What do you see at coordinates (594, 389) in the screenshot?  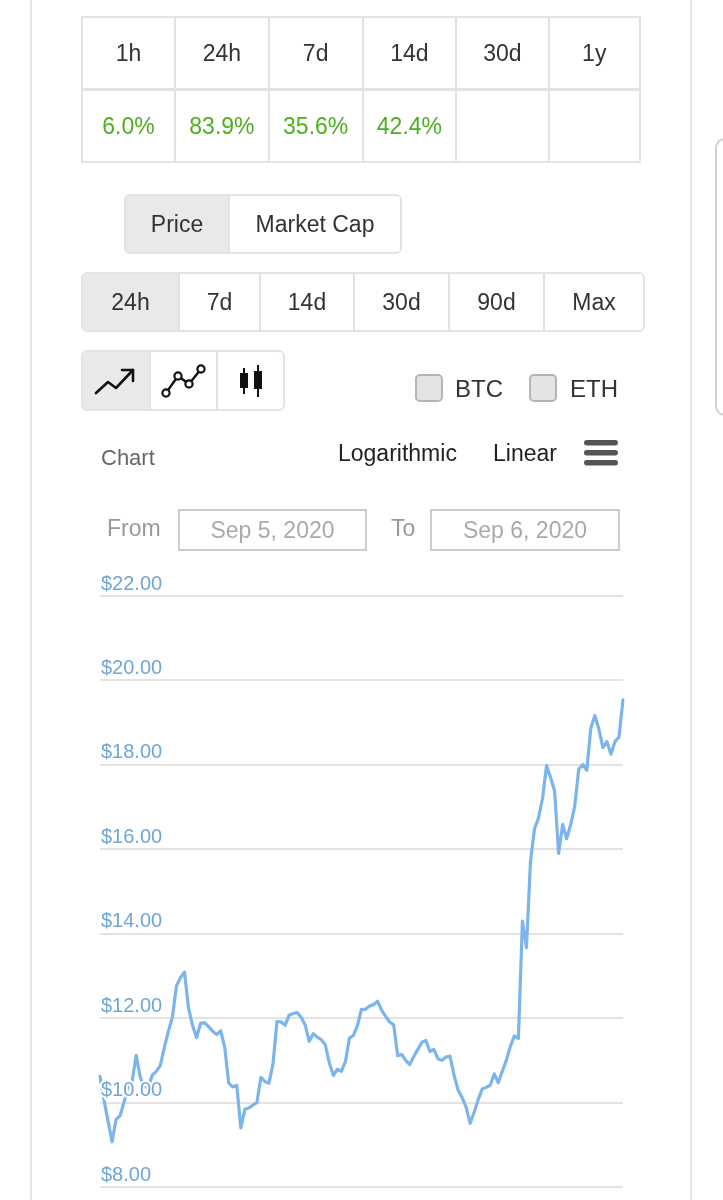 I see `text: ETH` at bounding box center [594, 389].